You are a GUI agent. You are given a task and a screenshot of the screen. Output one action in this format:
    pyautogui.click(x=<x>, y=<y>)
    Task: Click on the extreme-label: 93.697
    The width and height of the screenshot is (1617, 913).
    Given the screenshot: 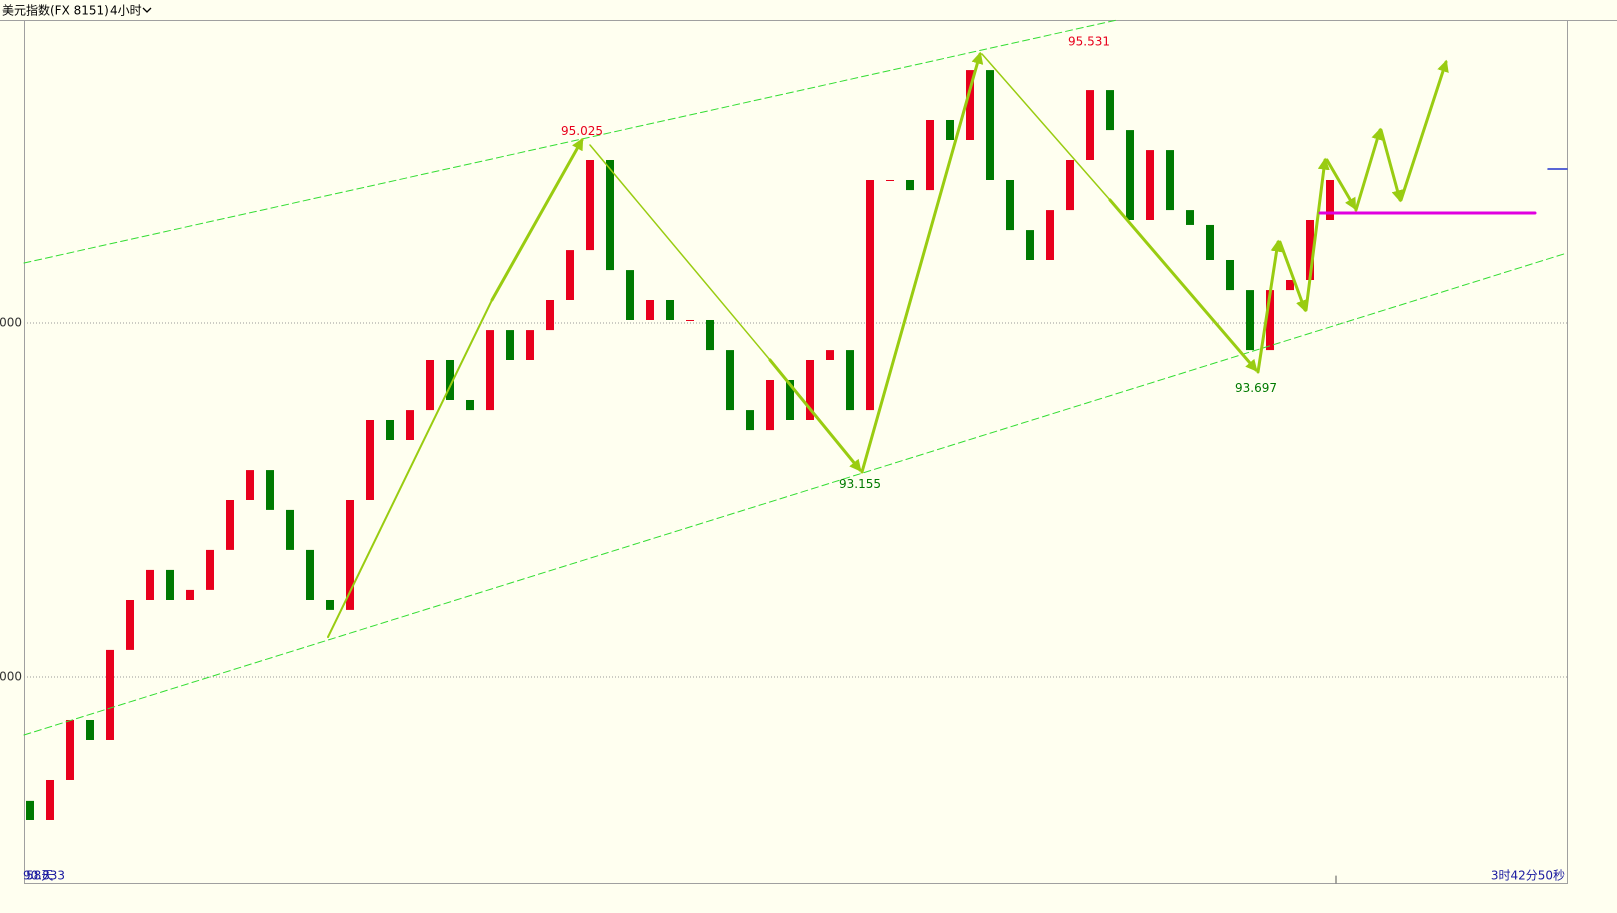 What is the action you would take?
    pyautogui.click(x=1256, y=388)
    